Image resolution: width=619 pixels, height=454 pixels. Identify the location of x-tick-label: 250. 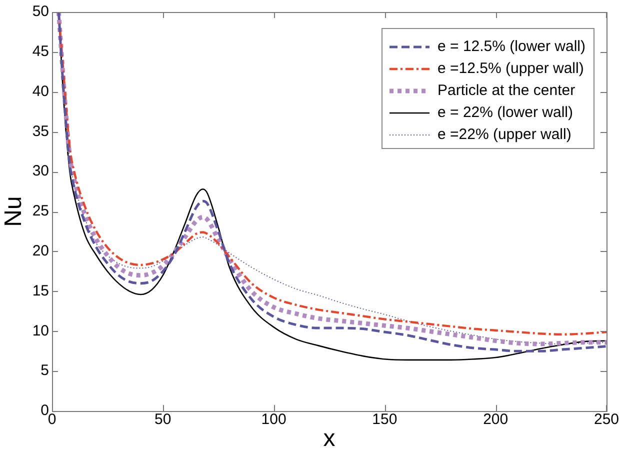
(606, 419).